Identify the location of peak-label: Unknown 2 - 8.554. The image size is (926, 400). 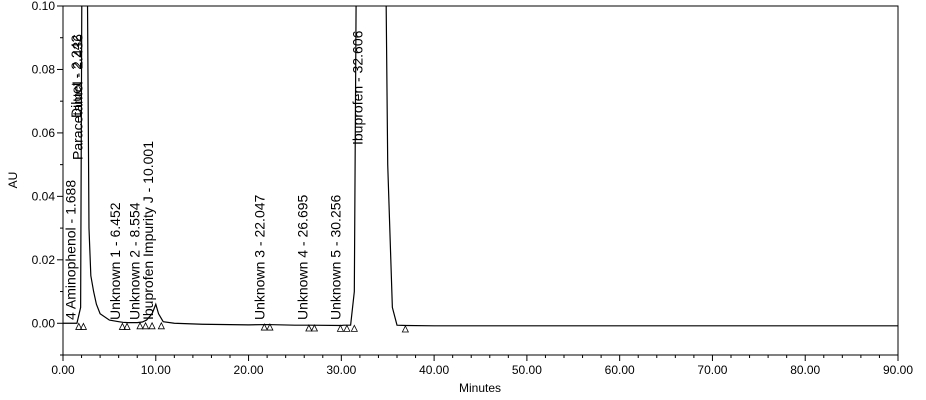
(134, 261).